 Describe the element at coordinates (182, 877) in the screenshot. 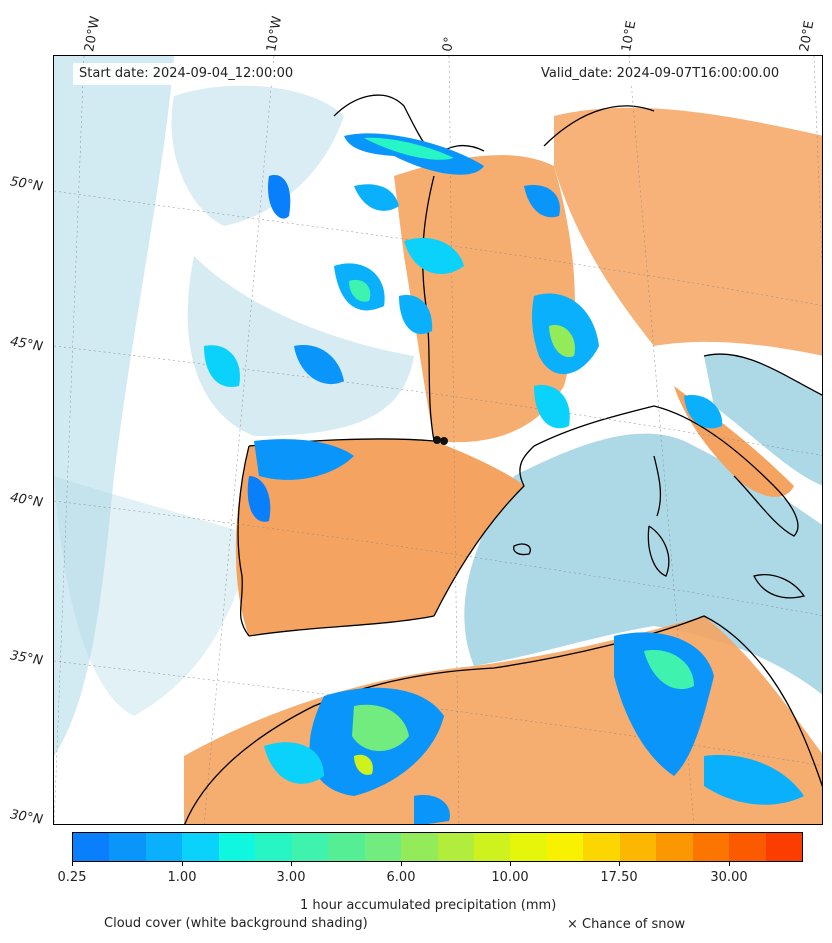

I see `colorbar-tick-label: 1.00` at that location.